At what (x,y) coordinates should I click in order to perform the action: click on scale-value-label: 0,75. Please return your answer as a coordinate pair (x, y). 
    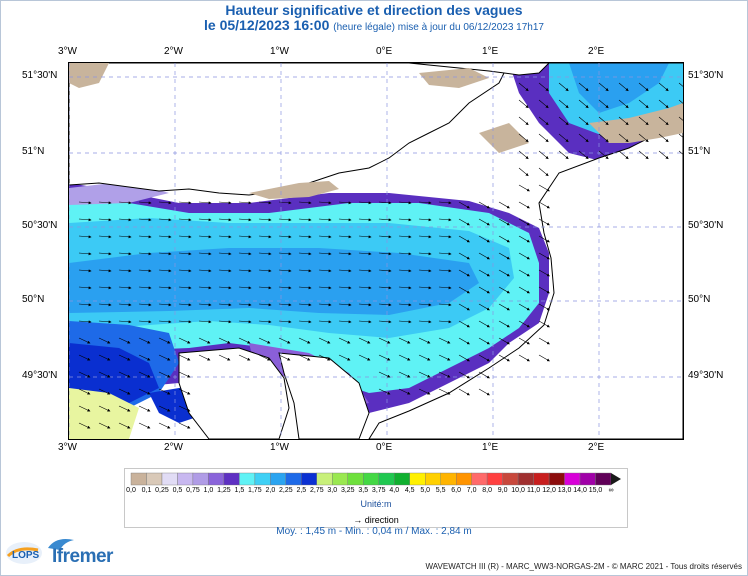
    Looking at the image, I should click on (193, 490).